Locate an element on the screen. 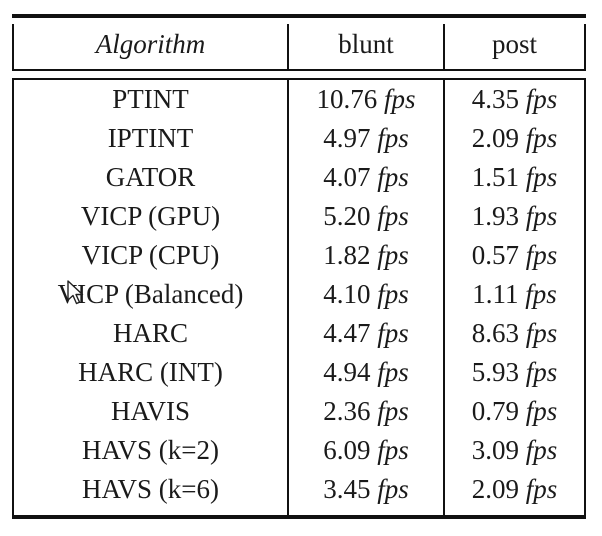 This screenshot has width=602, height=536. table-row: VICP (Balanced) 4.10 fps 1.11 fps is located at coordinates (299, 294).